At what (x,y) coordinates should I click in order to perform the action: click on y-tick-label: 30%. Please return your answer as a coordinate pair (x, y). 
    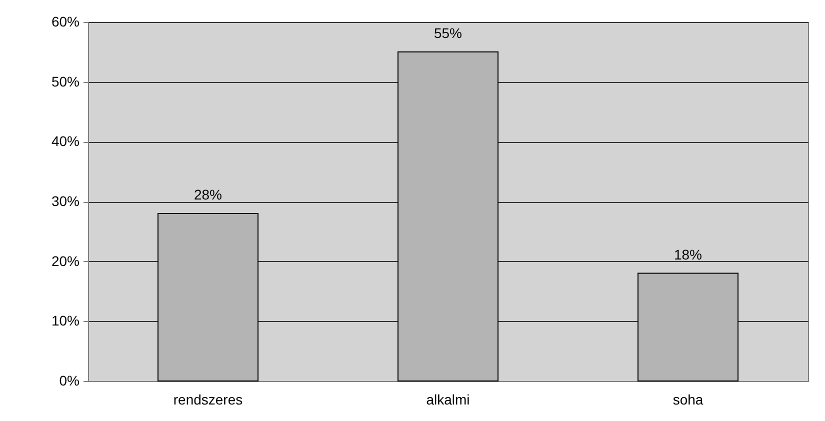
    Looking at the image, I should click on (65, 201).